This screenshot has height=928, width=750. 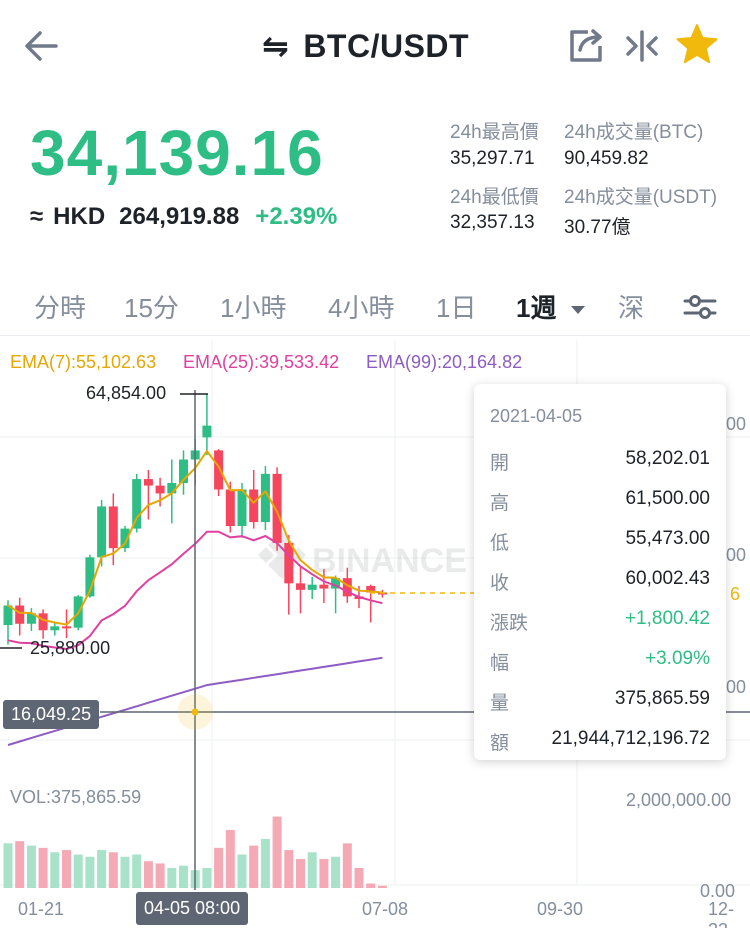 What do you see at coordinates (76, 797) in the screenshot?
I see `volume-label: VOL:375,865.59` at bounding box center [76, 797].